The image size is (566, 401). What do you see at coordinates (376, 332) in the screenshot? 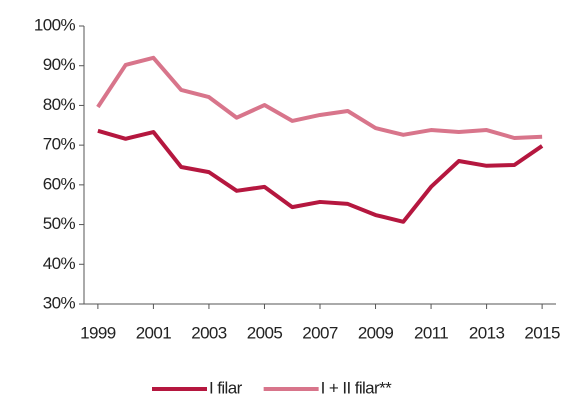
I see `x-tick-label: 2009` at bounding box center [376, 332].